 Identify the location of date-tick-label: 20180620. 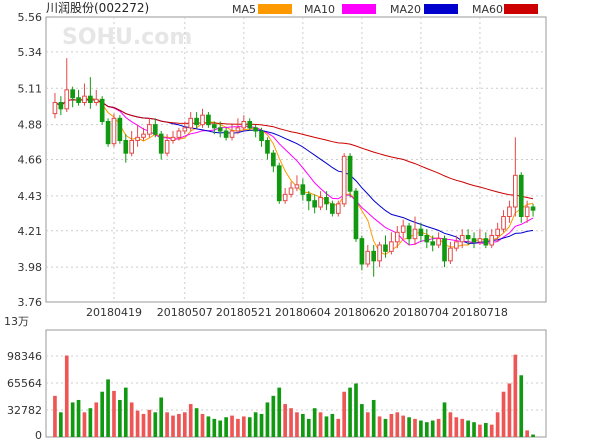
(362, 312).